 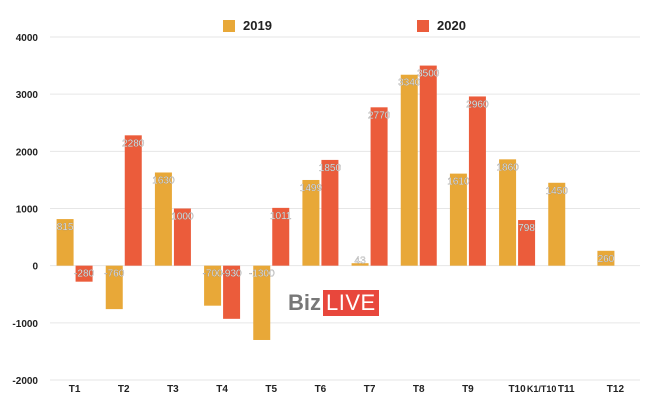 I want to click on bar-2020-T5, so click(x=281, y=236).